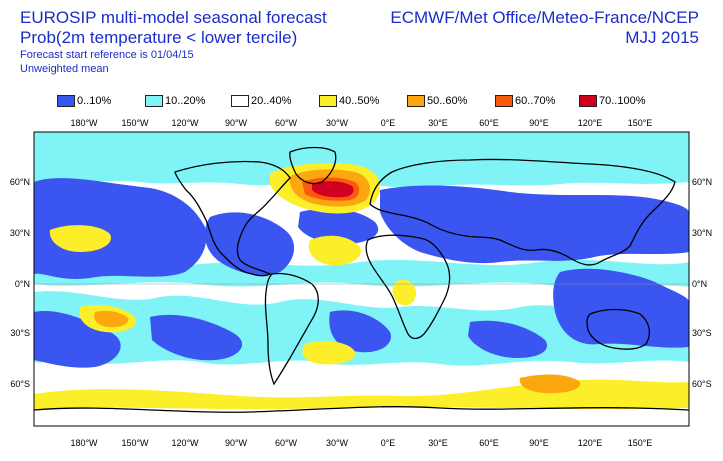 Image resolution: width=723 pixels, height=461 pixels. Describe the element at coordinates (550, 384) in the screenshot. I see `field-orange-south-indian` at that location.